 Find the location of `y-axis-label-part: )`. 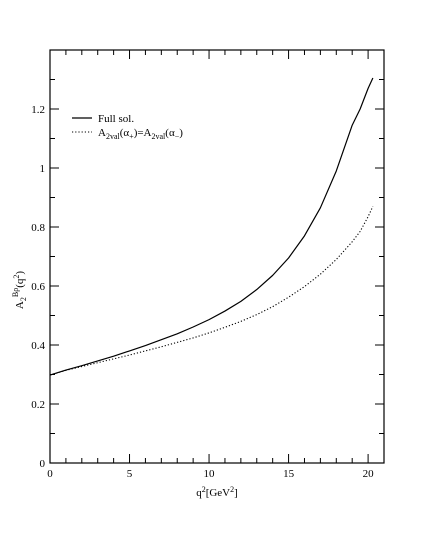

y-axis-label-part: ) is located at coordinates (20, 273).